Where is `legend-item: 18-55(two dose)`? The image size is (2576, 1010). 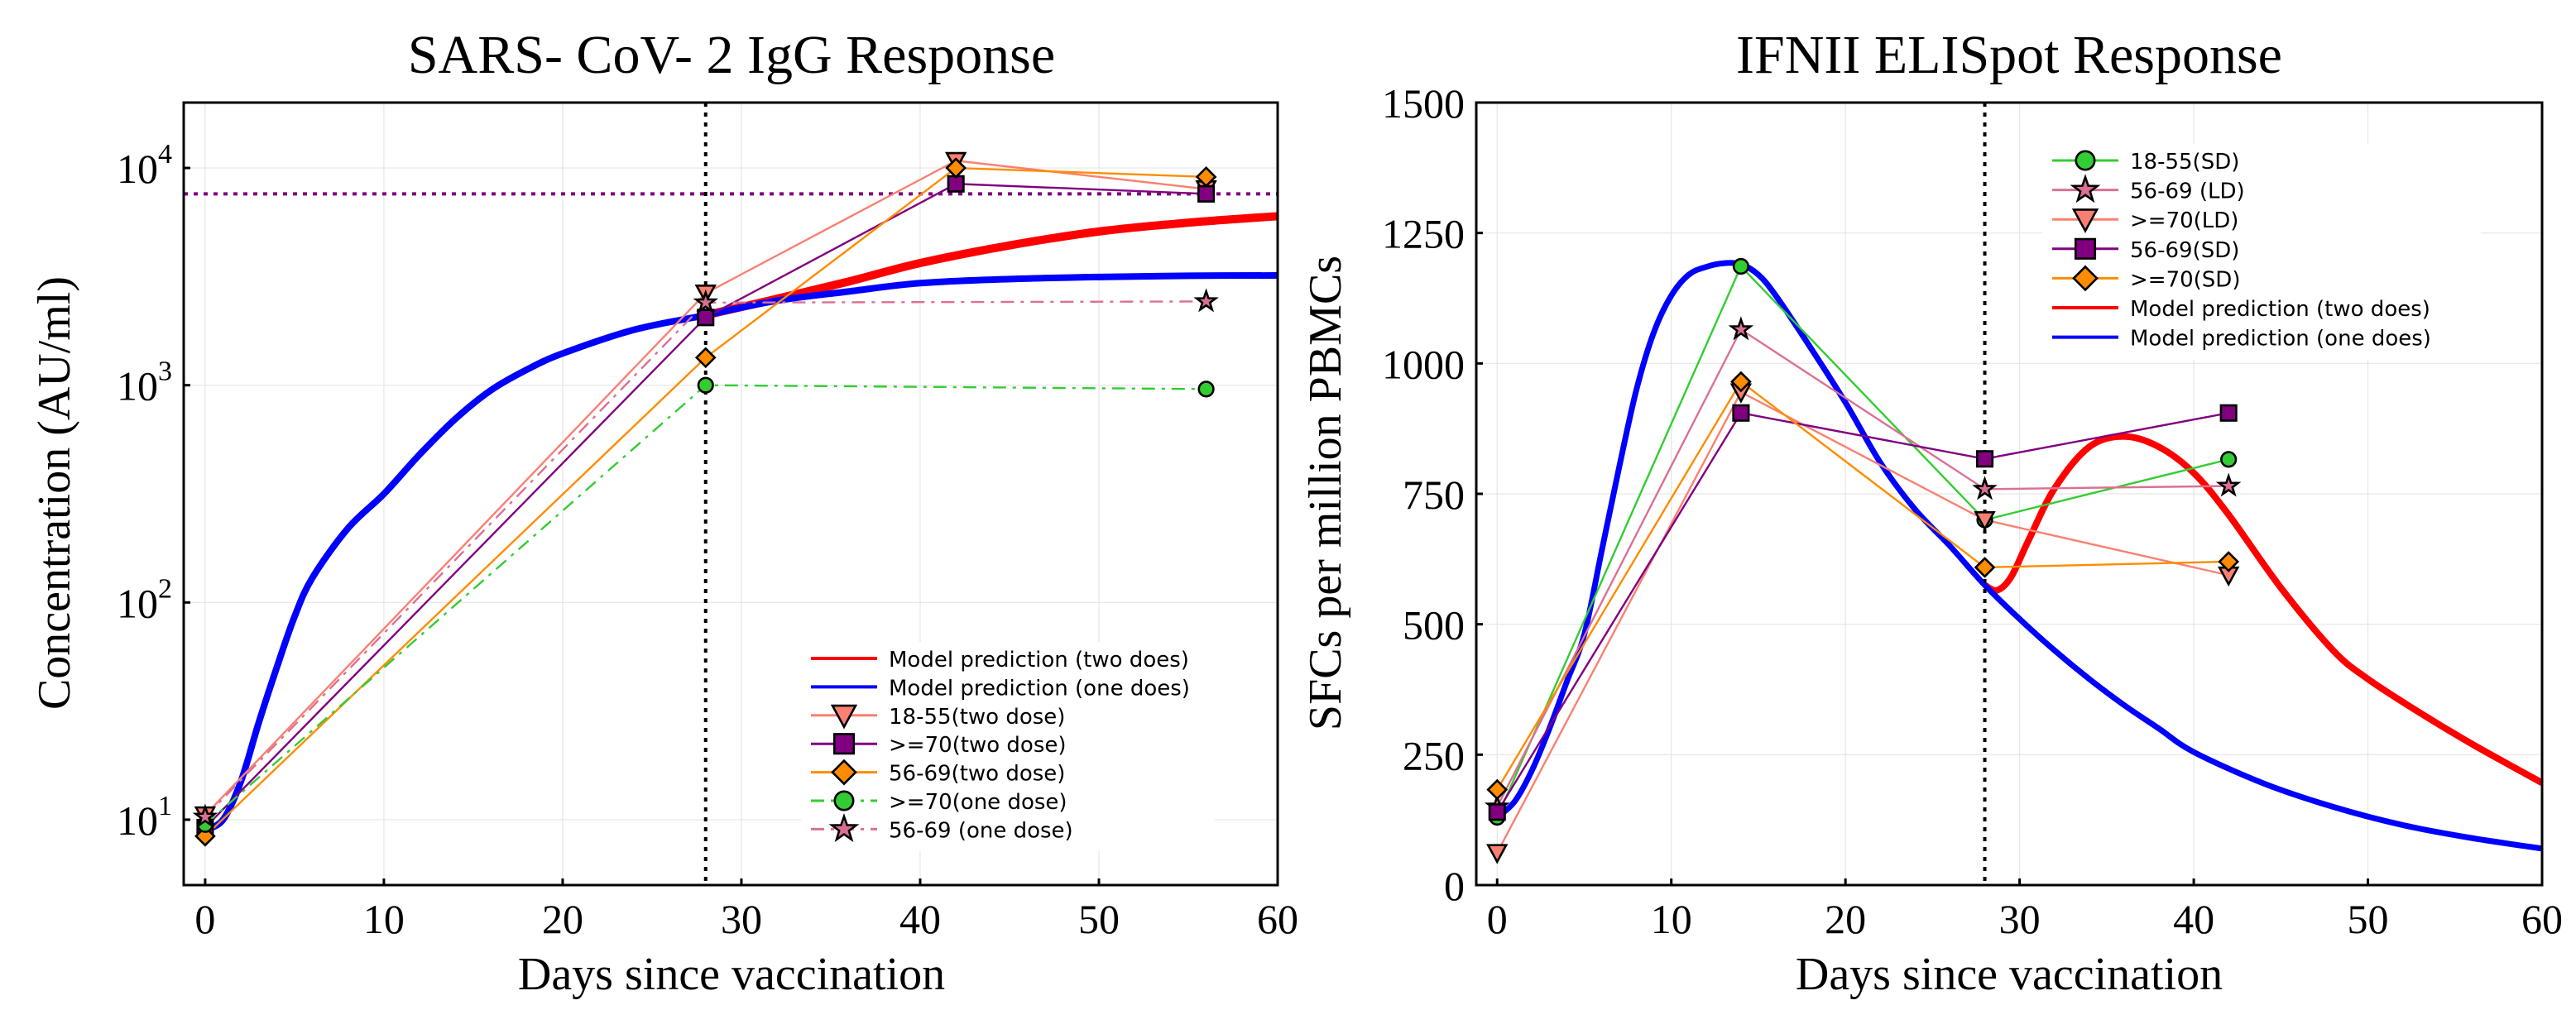 legend-item: 18-55(two dose) is located at coordinates (938, 717).